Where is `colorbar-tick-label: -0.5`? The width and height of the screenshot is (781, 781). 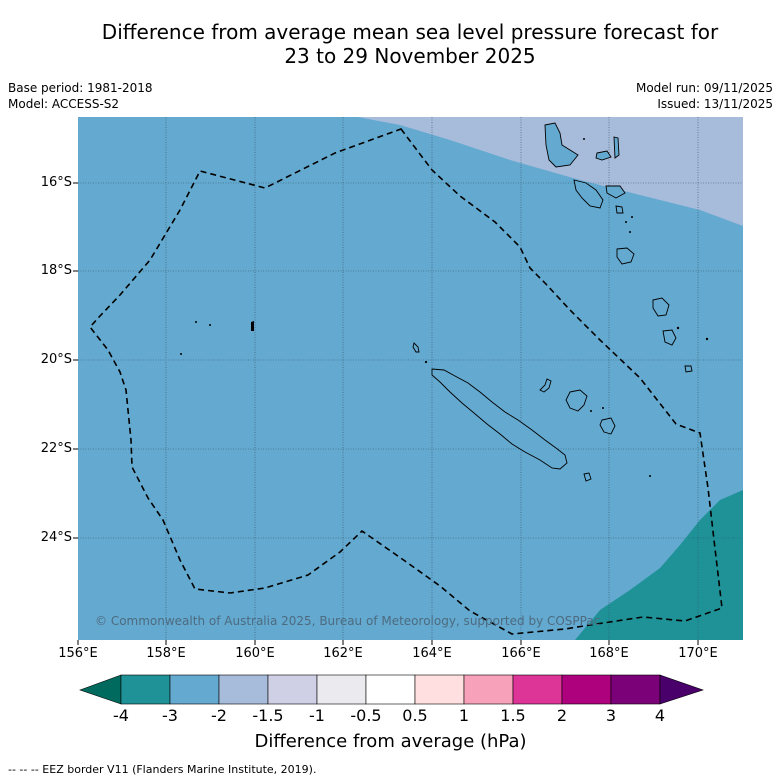 colorbar-tick-label: -0.5 is located at coordinates (366, 715).